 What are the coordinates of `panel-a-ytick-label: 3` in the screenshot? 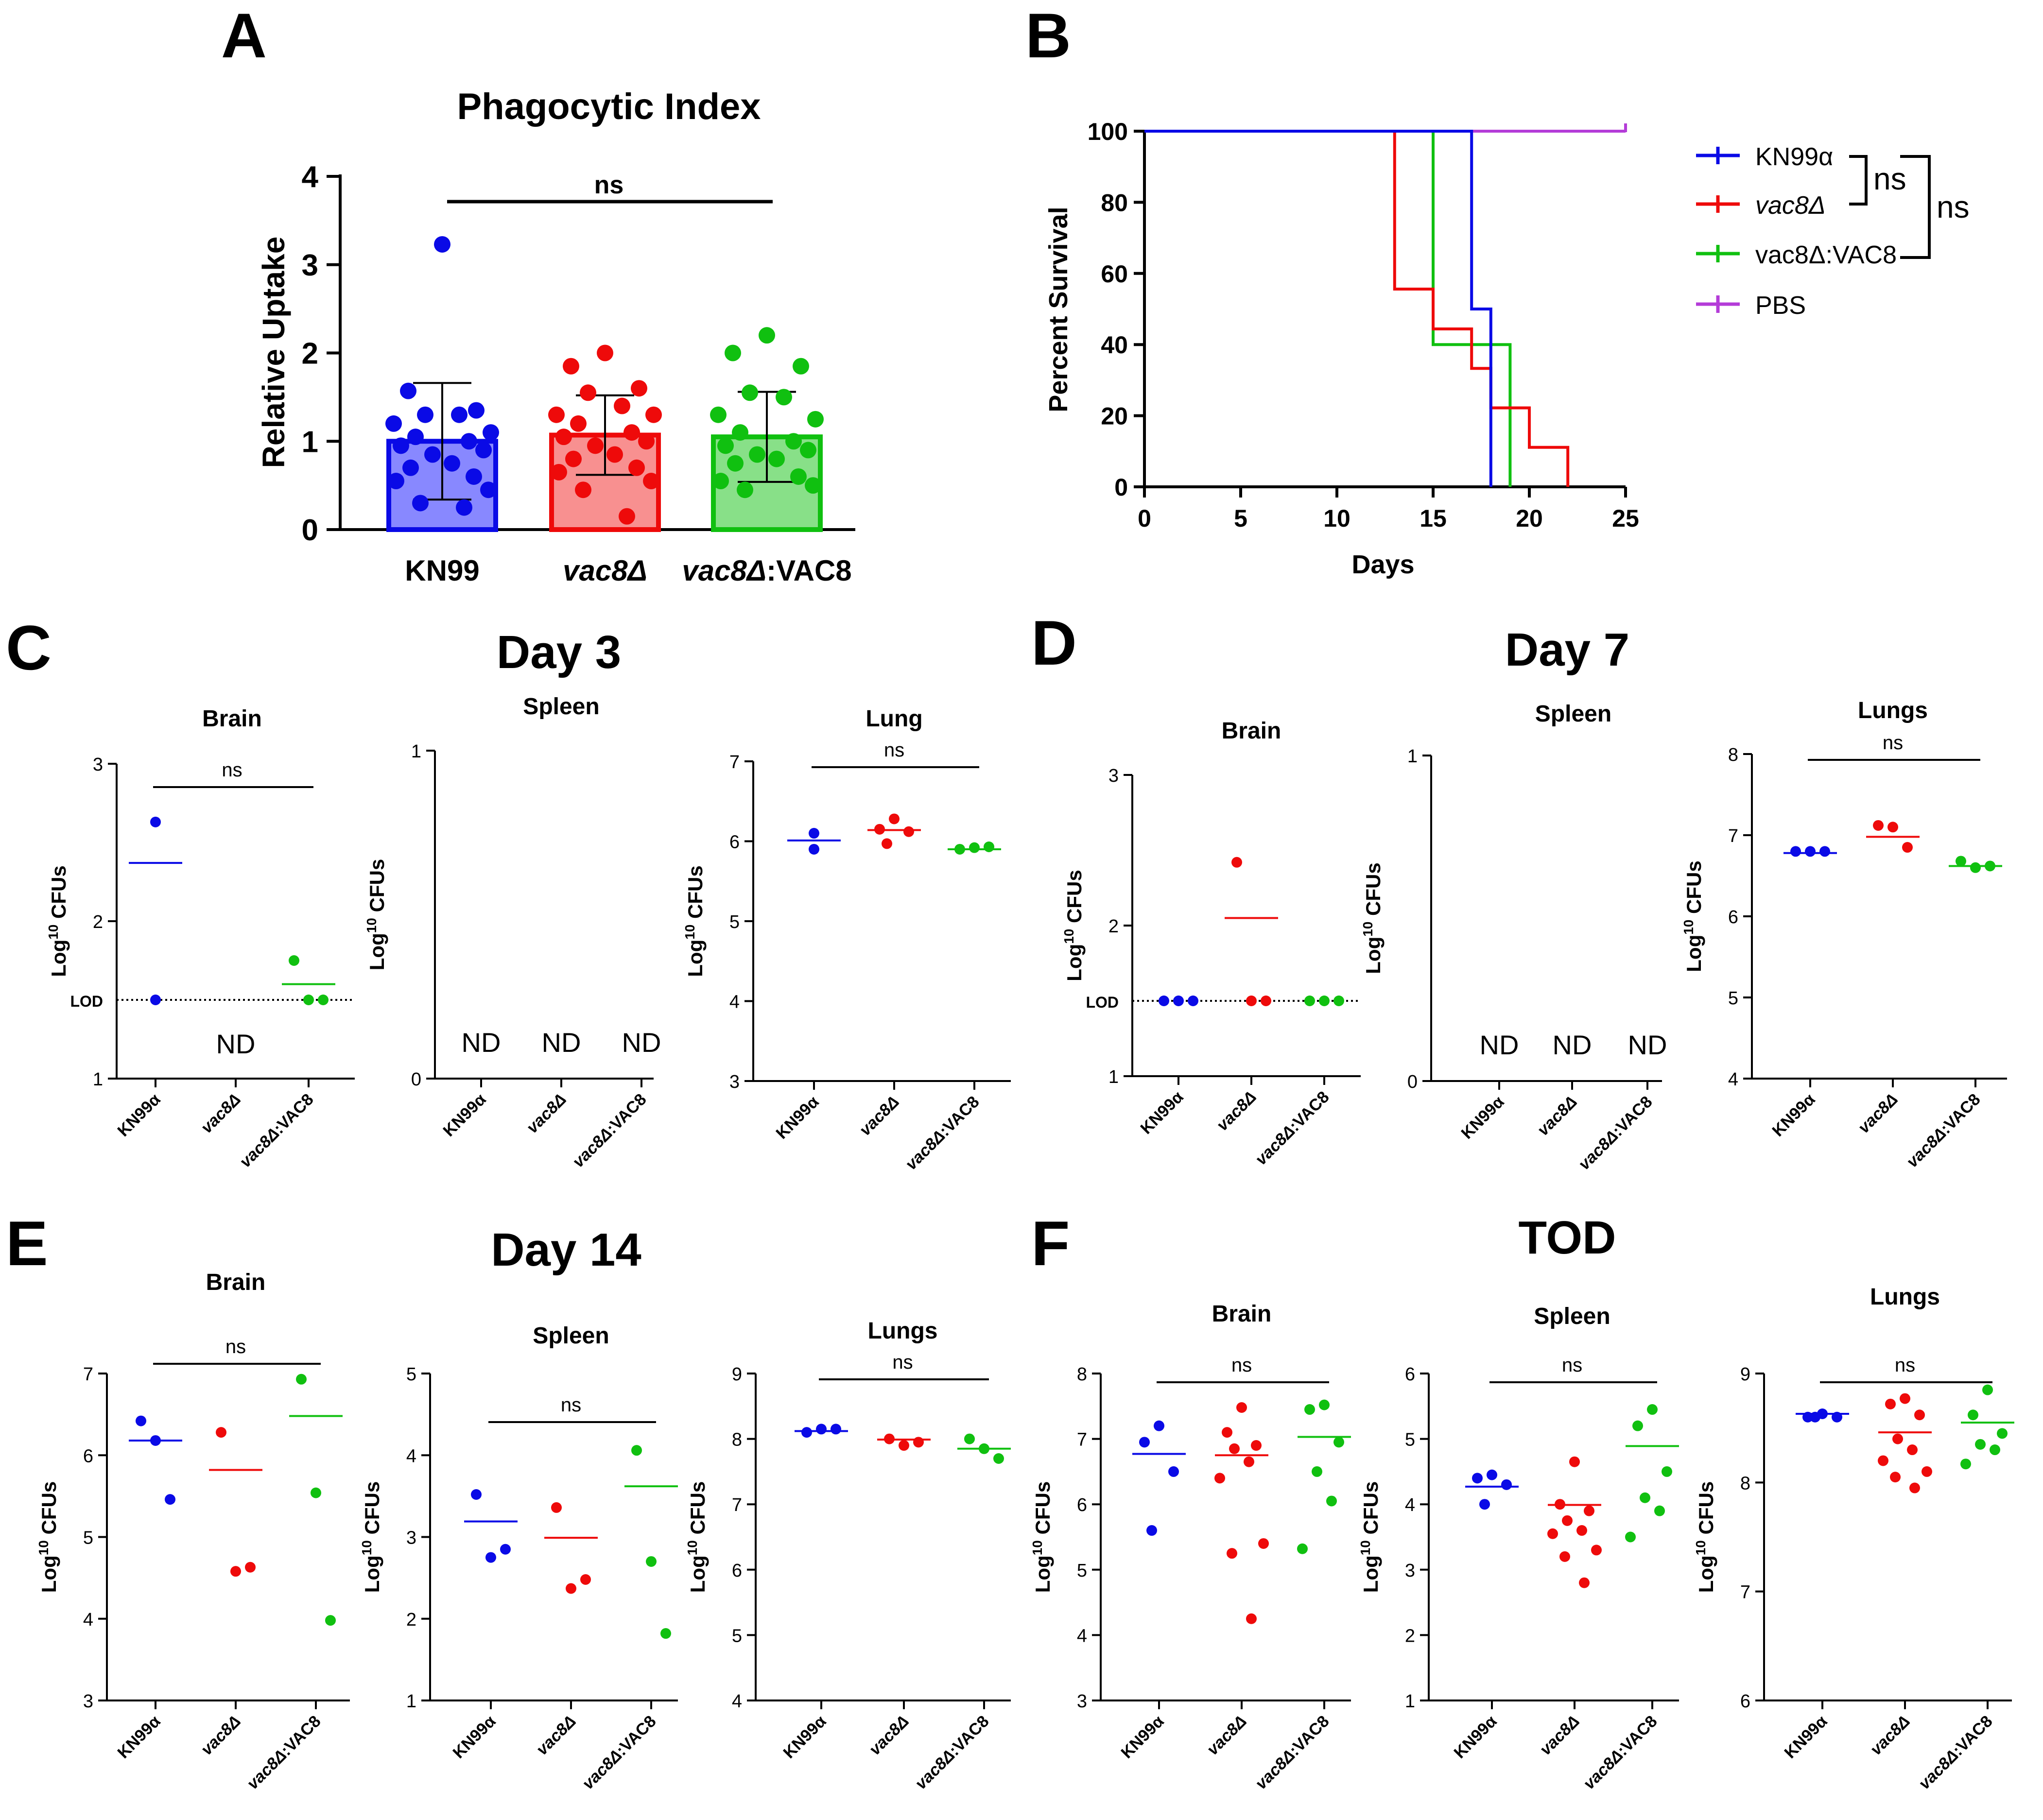 It's located at (310, 265).